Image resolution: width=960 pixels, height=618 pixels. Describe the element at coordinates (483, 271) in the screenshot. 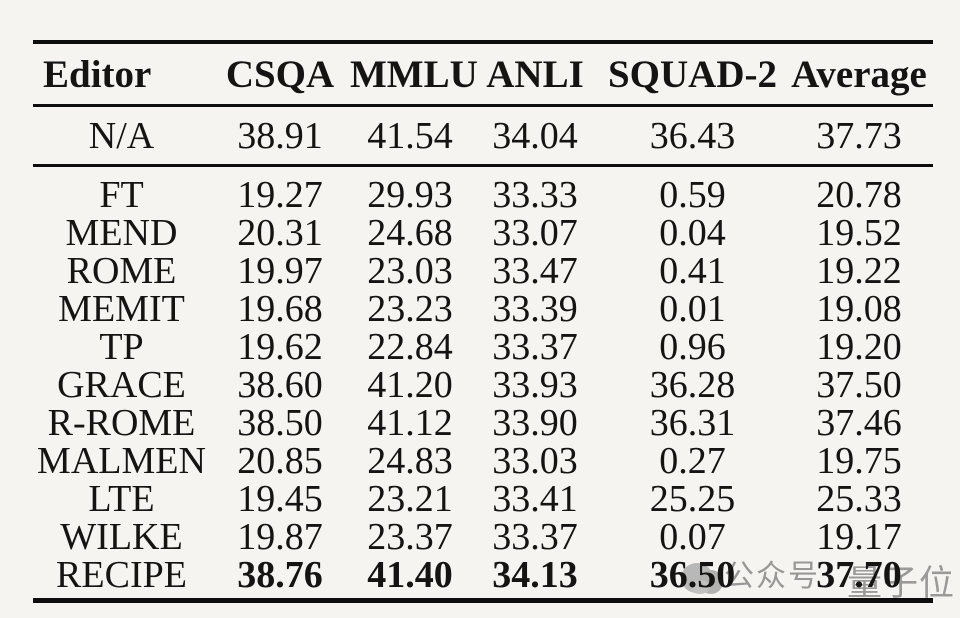

I see `table-row-rome: ROME 19.97 23.03 33.47 0.41 19.22` at that location.